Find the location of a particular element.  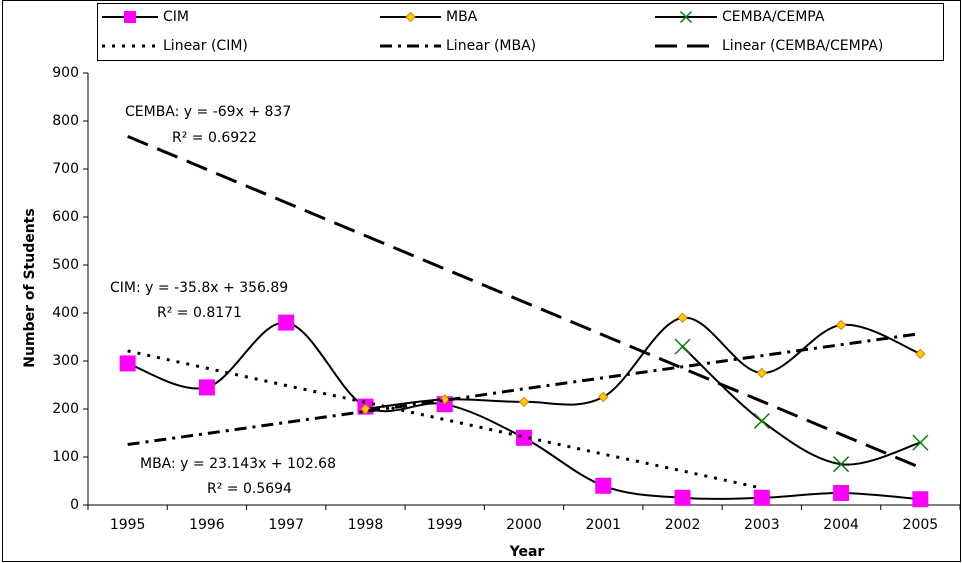

y-tick-label: 200 is located at coordinates (65, 409).